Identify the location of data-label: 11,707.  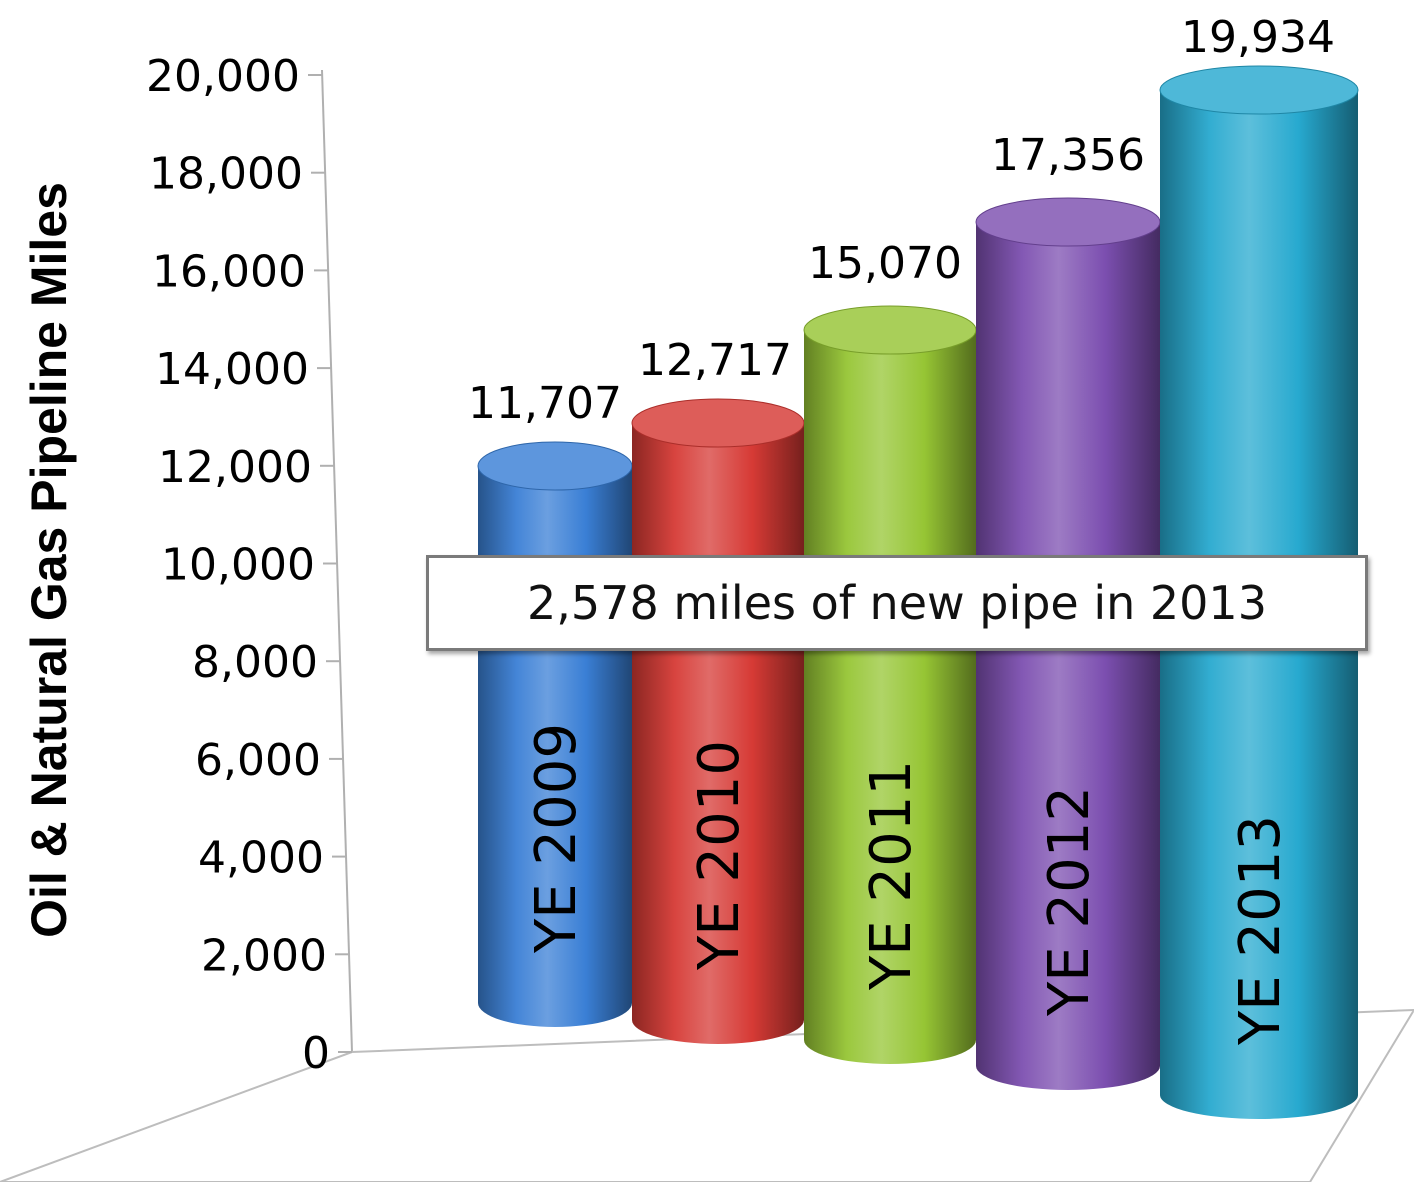
(545, 403).